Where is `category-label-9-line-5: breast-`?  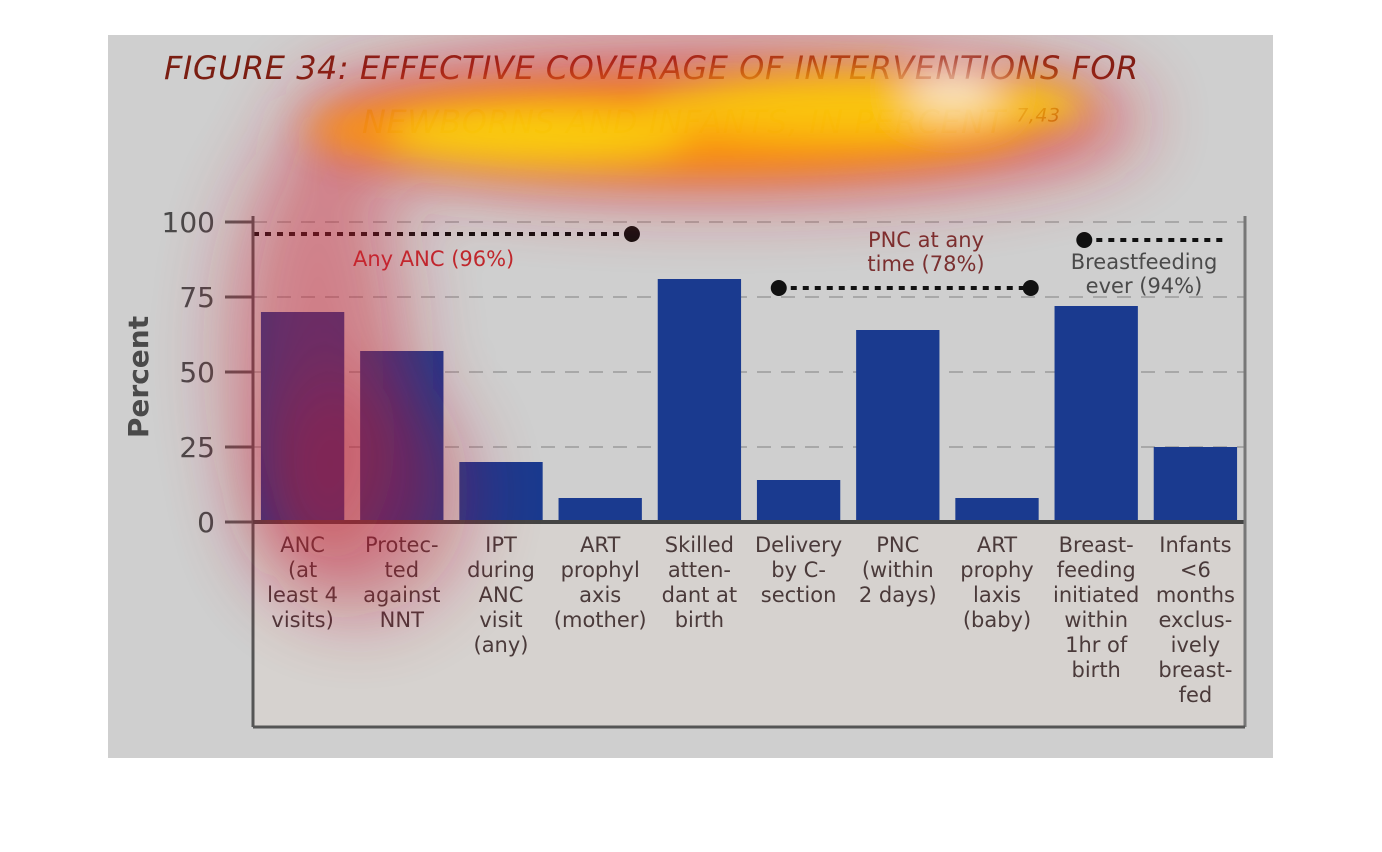
category-label-9-line-5: breast- is located at coordinates (1195, 670).